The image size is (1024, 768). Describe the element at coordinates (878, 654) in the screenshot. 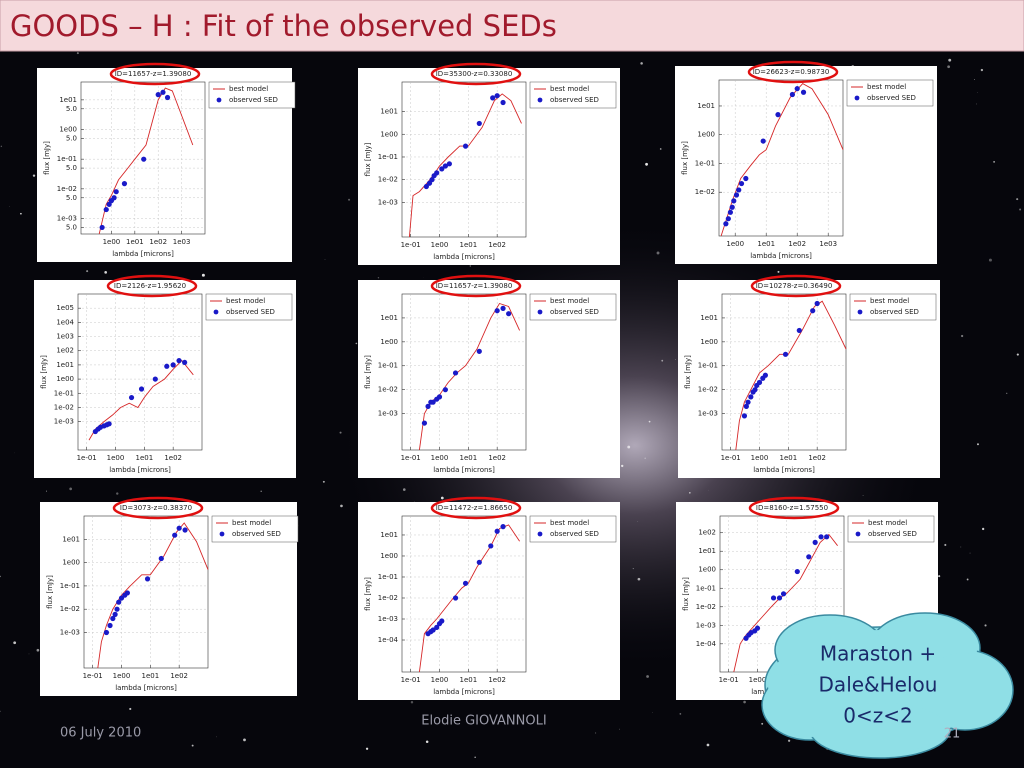

I see `callout-line: Maraston +` at that location.